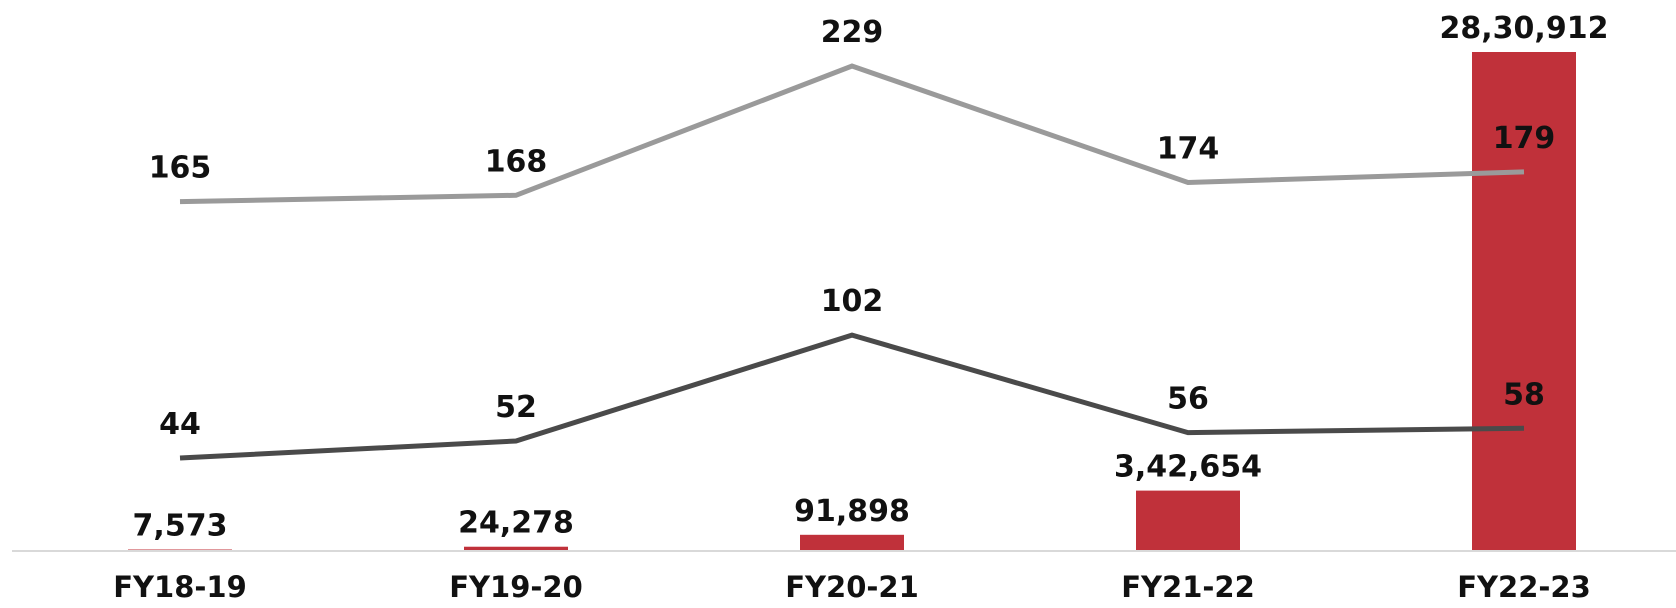  I want to click on bar-value-label-FY21-22: 3,42,654, so click(1188, 467).